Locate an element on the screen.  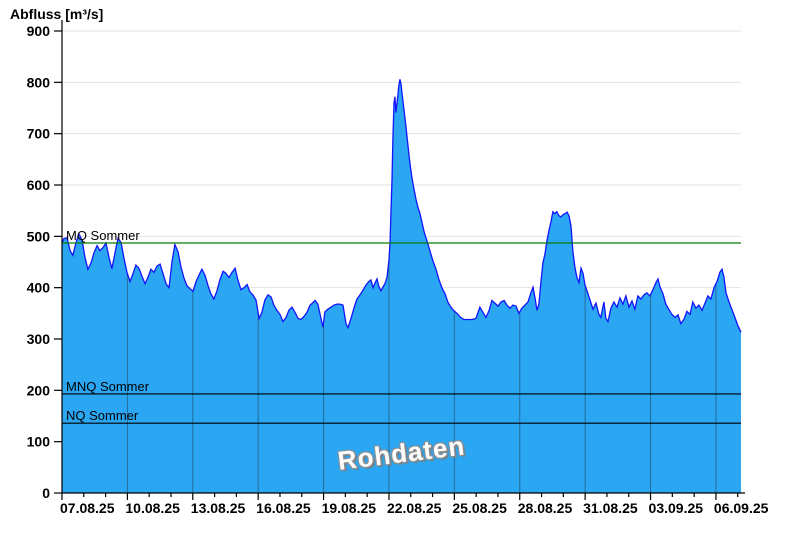
x-tick-label: 31.08.25 is located at coordinates (610, 508).